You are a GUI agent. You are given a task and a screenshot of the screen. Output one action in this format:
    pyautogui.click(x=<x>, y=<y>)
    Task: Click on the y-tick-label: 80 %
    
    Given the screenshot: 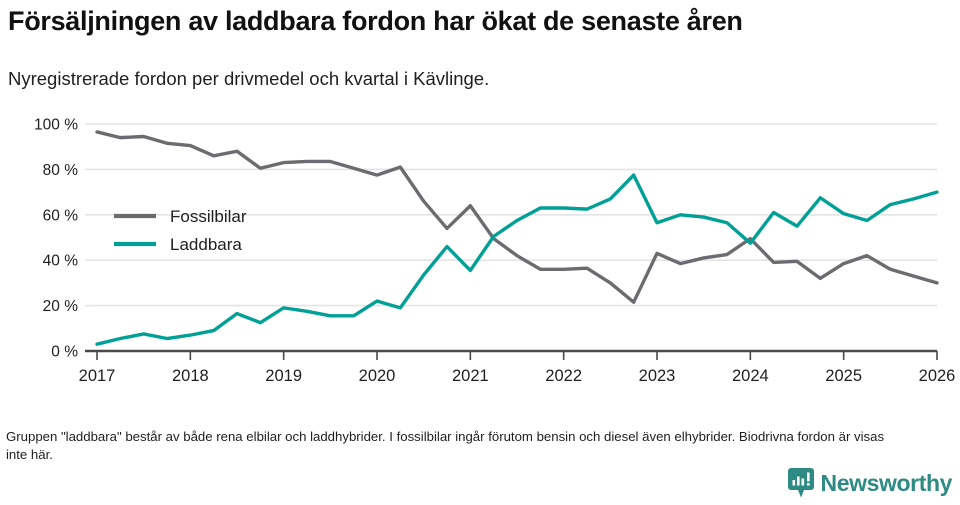 What is the action you would take?
    pyautogui.click(x=61, y=170)
    